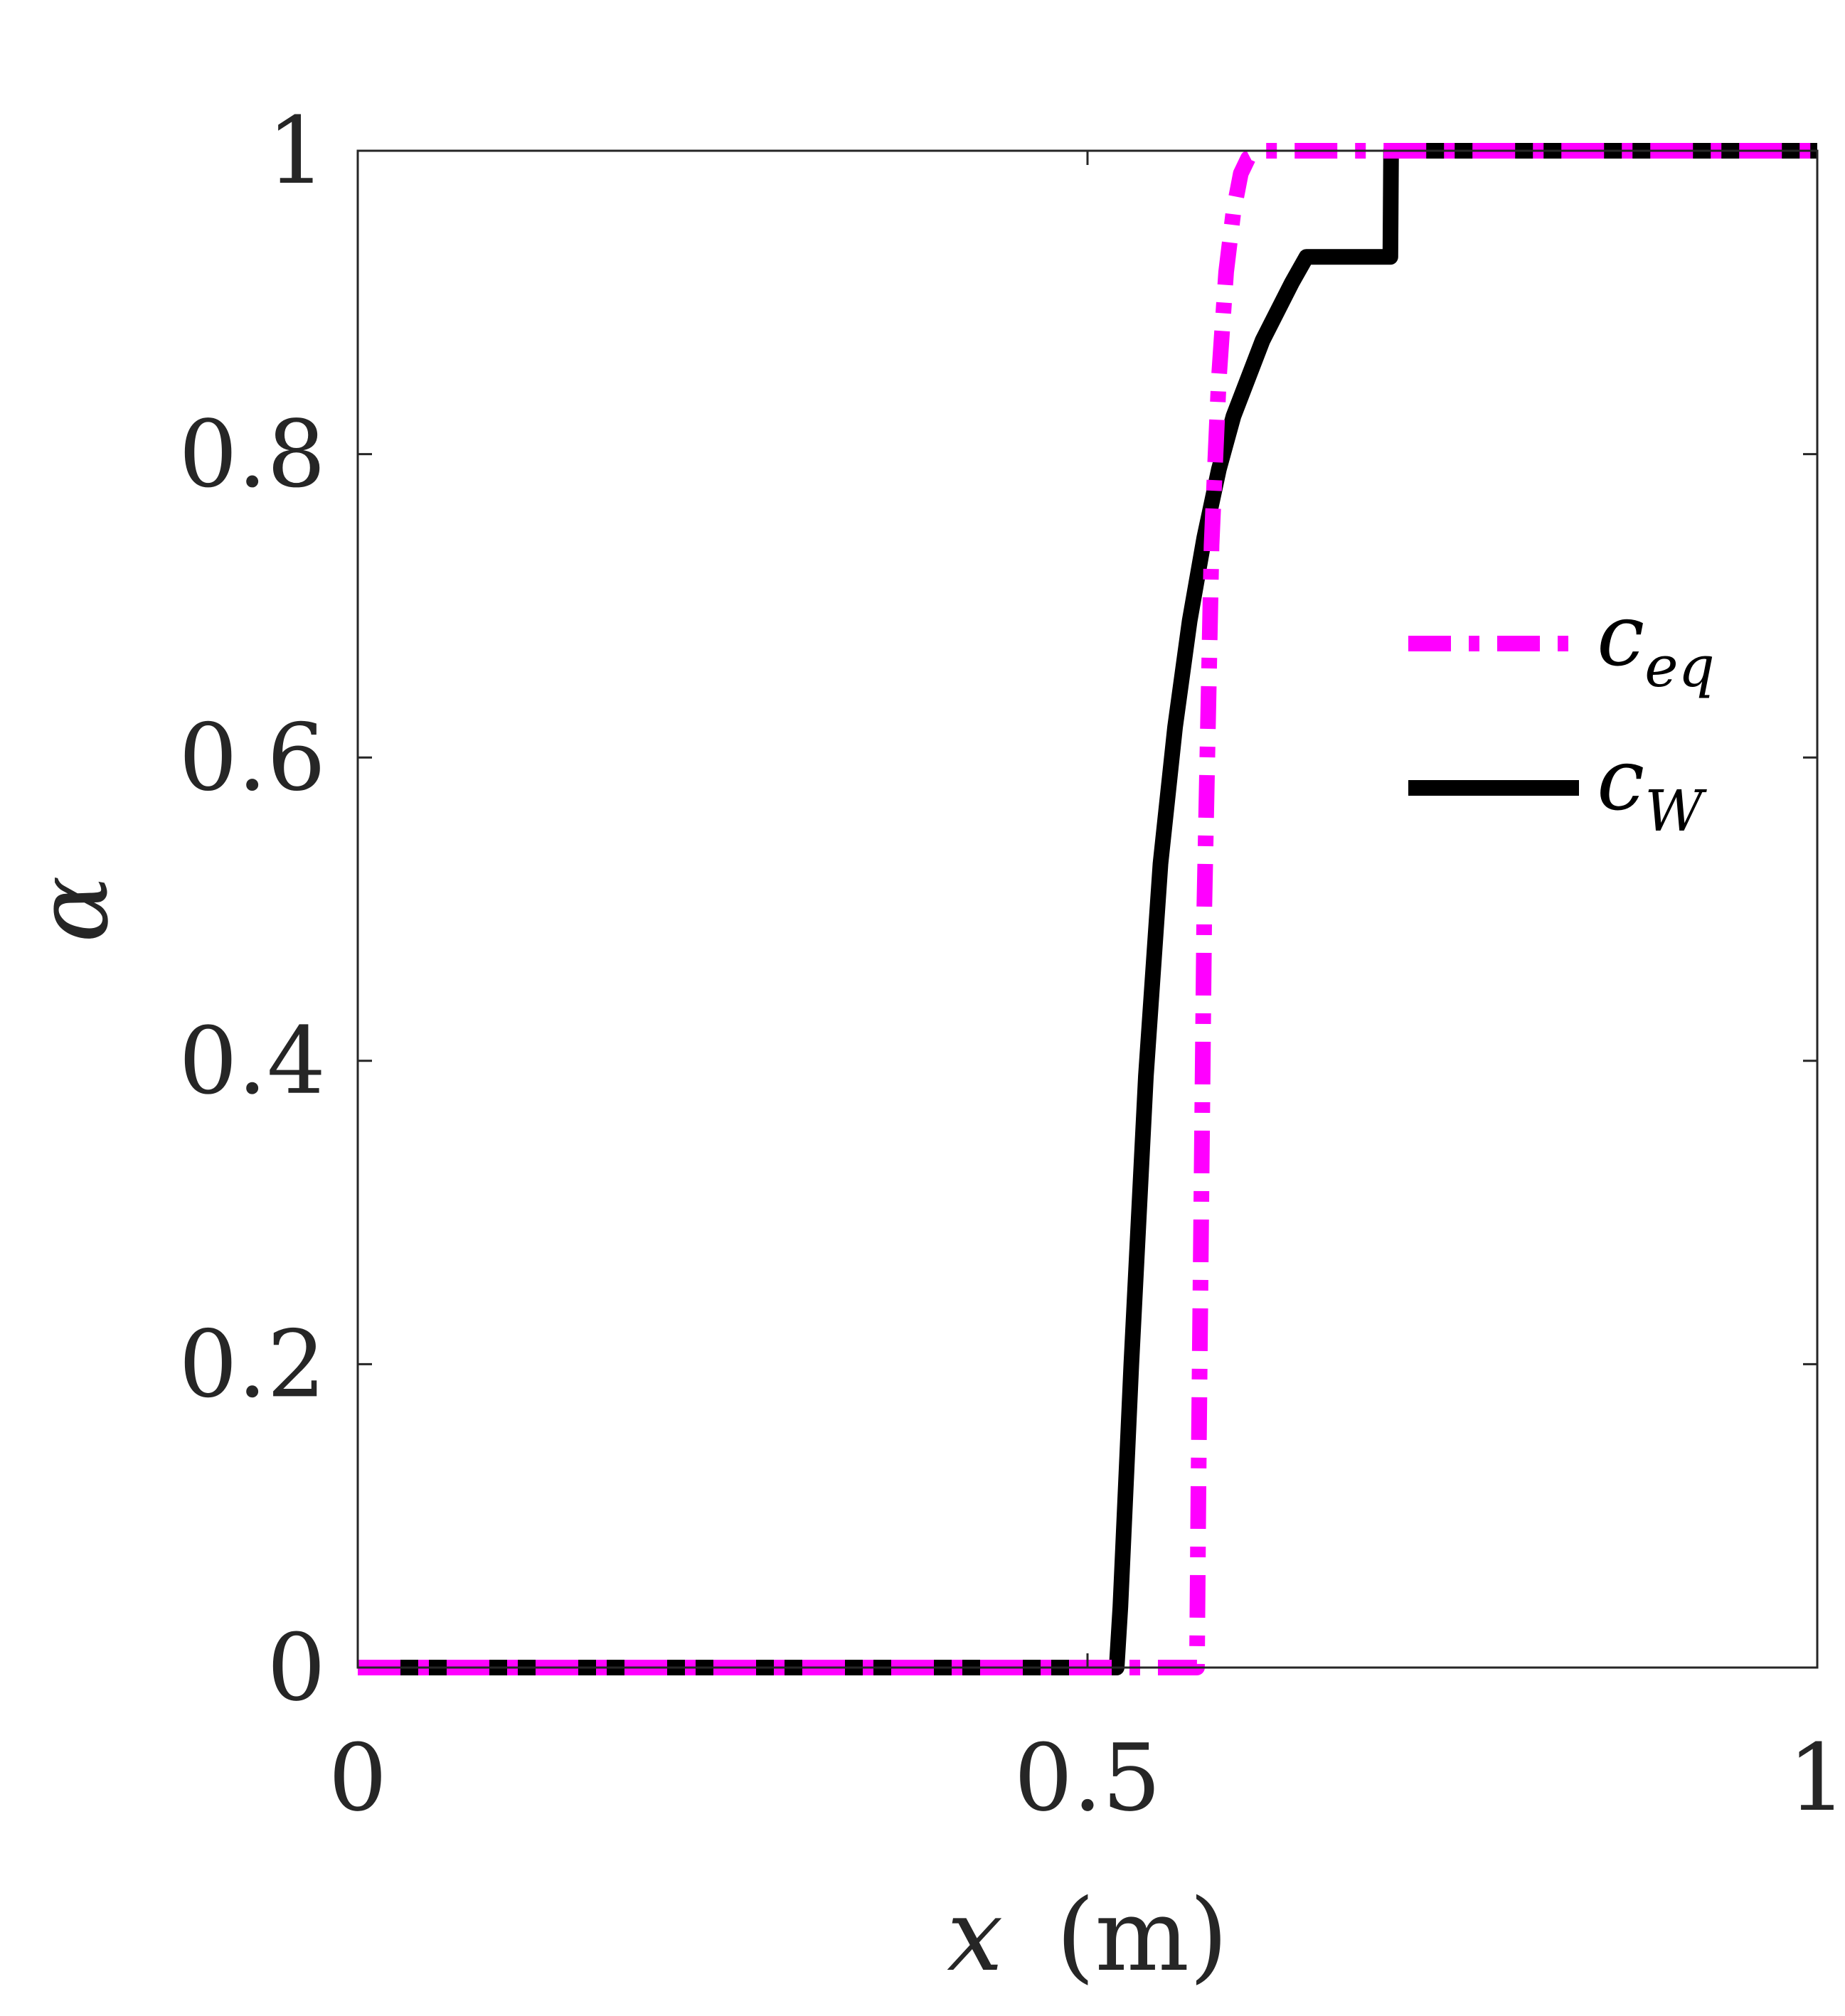  Describe the element at coordinates (253, 757) in the screenshot. I see `y-tick-label: 0.6` at that location.